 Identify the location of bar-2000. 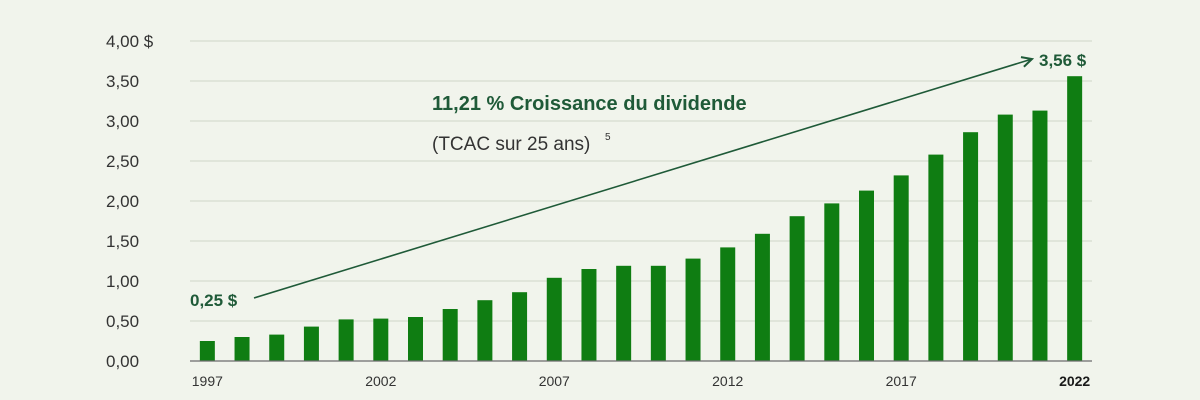
(311, 343).